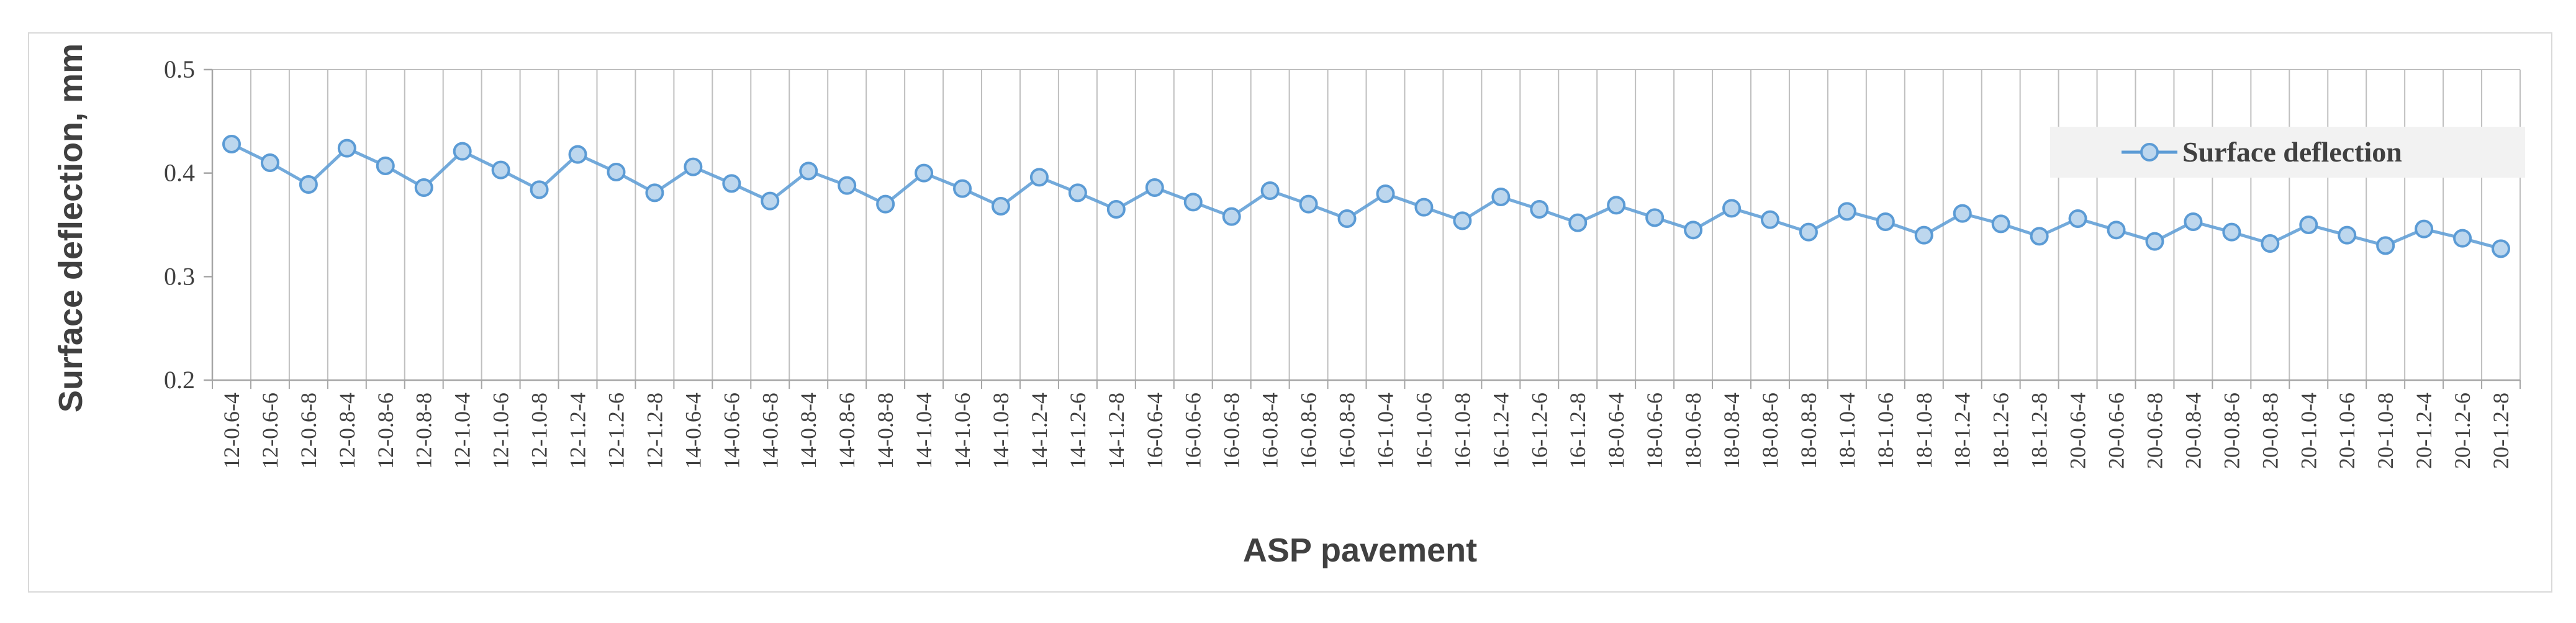 Image resolution: width=2576 pixels, height=623 pixels. What do you see at coordinates (885, 431) in the screenshot?
I see `x-tick-label: 14-0.8-8` at bounding box center [885, 431].